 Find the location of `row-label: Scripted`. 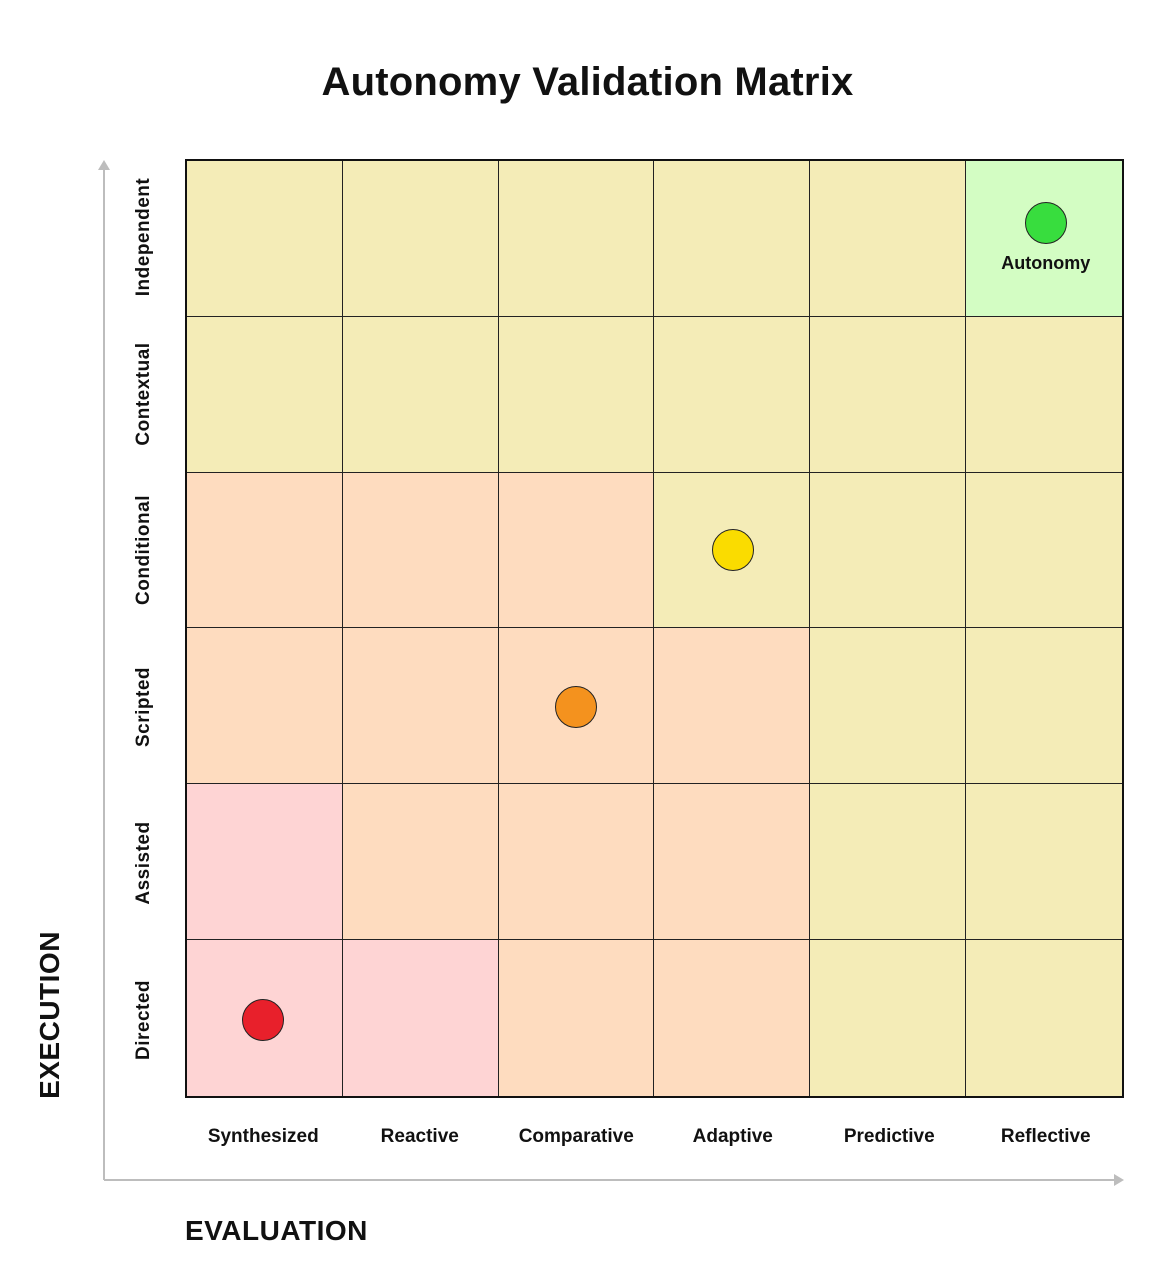

row-label: Scripted is located at coordinates (143, 706).